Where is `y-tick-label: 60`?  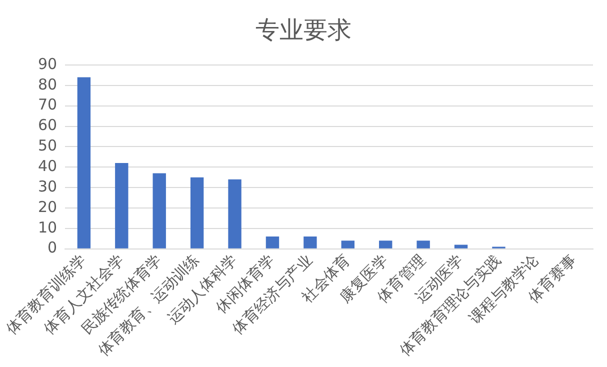 y-tick-label: 60 is located at coordinates (48, 125).